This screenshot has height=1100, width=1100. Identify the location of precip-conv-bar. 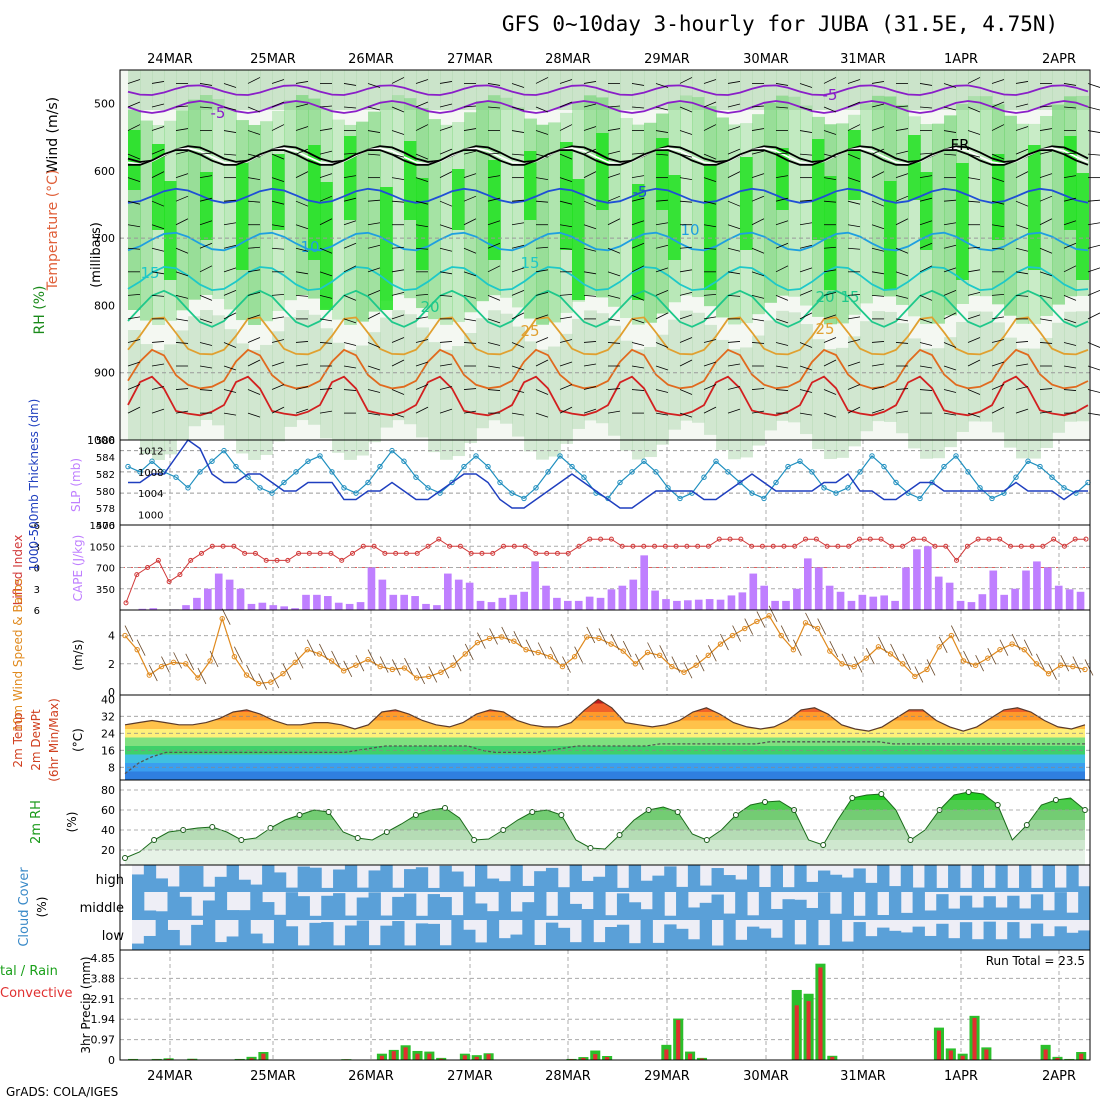
(168, 1059).